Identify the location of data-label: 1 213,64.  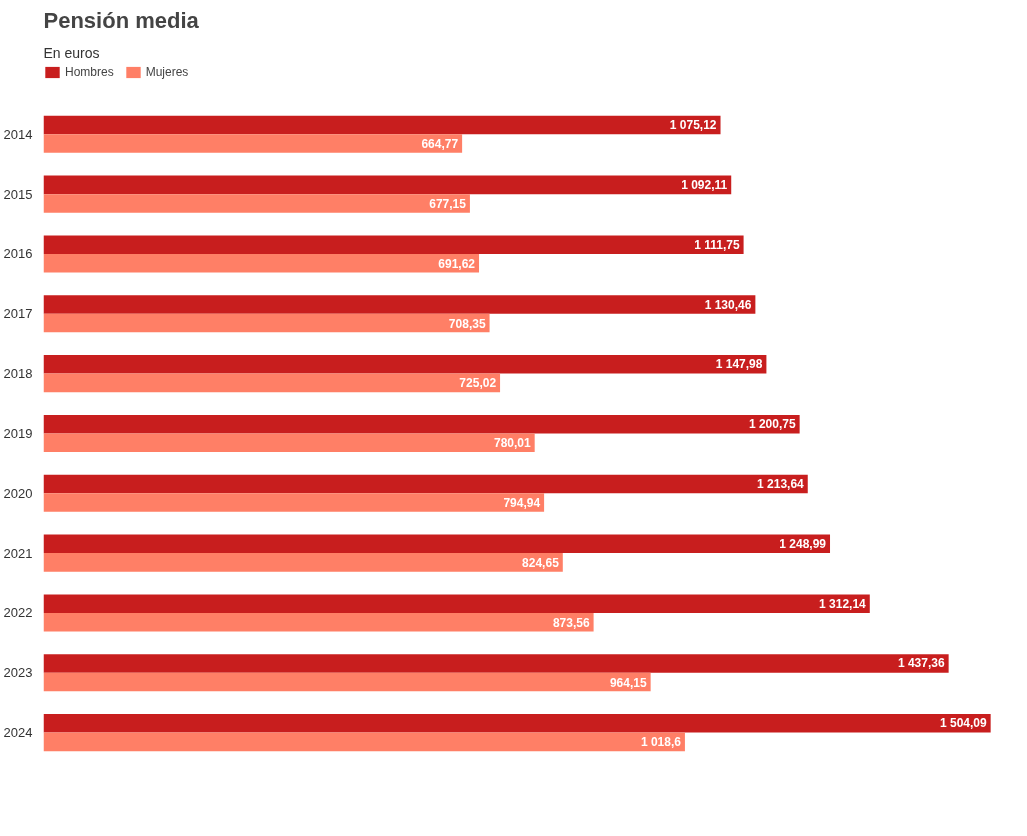
(781, 484).